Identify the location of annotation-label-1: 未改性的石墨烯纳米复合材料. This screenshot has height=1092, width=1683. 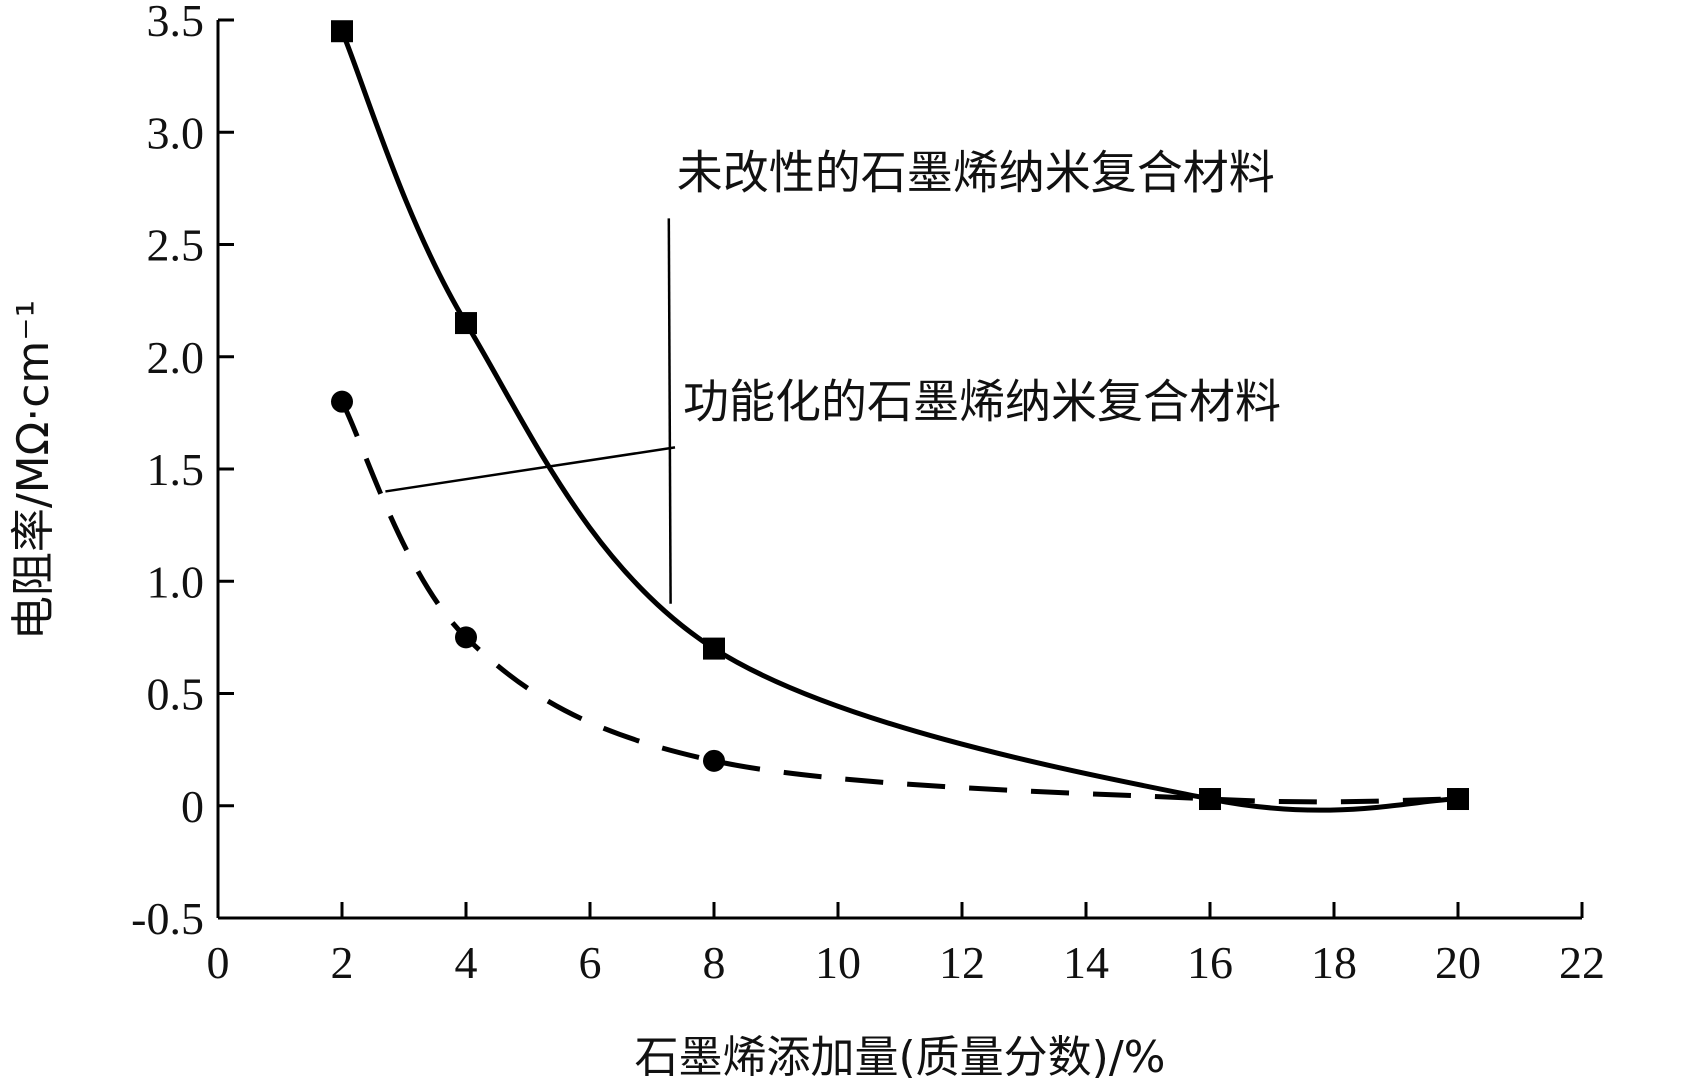
(976, 172).